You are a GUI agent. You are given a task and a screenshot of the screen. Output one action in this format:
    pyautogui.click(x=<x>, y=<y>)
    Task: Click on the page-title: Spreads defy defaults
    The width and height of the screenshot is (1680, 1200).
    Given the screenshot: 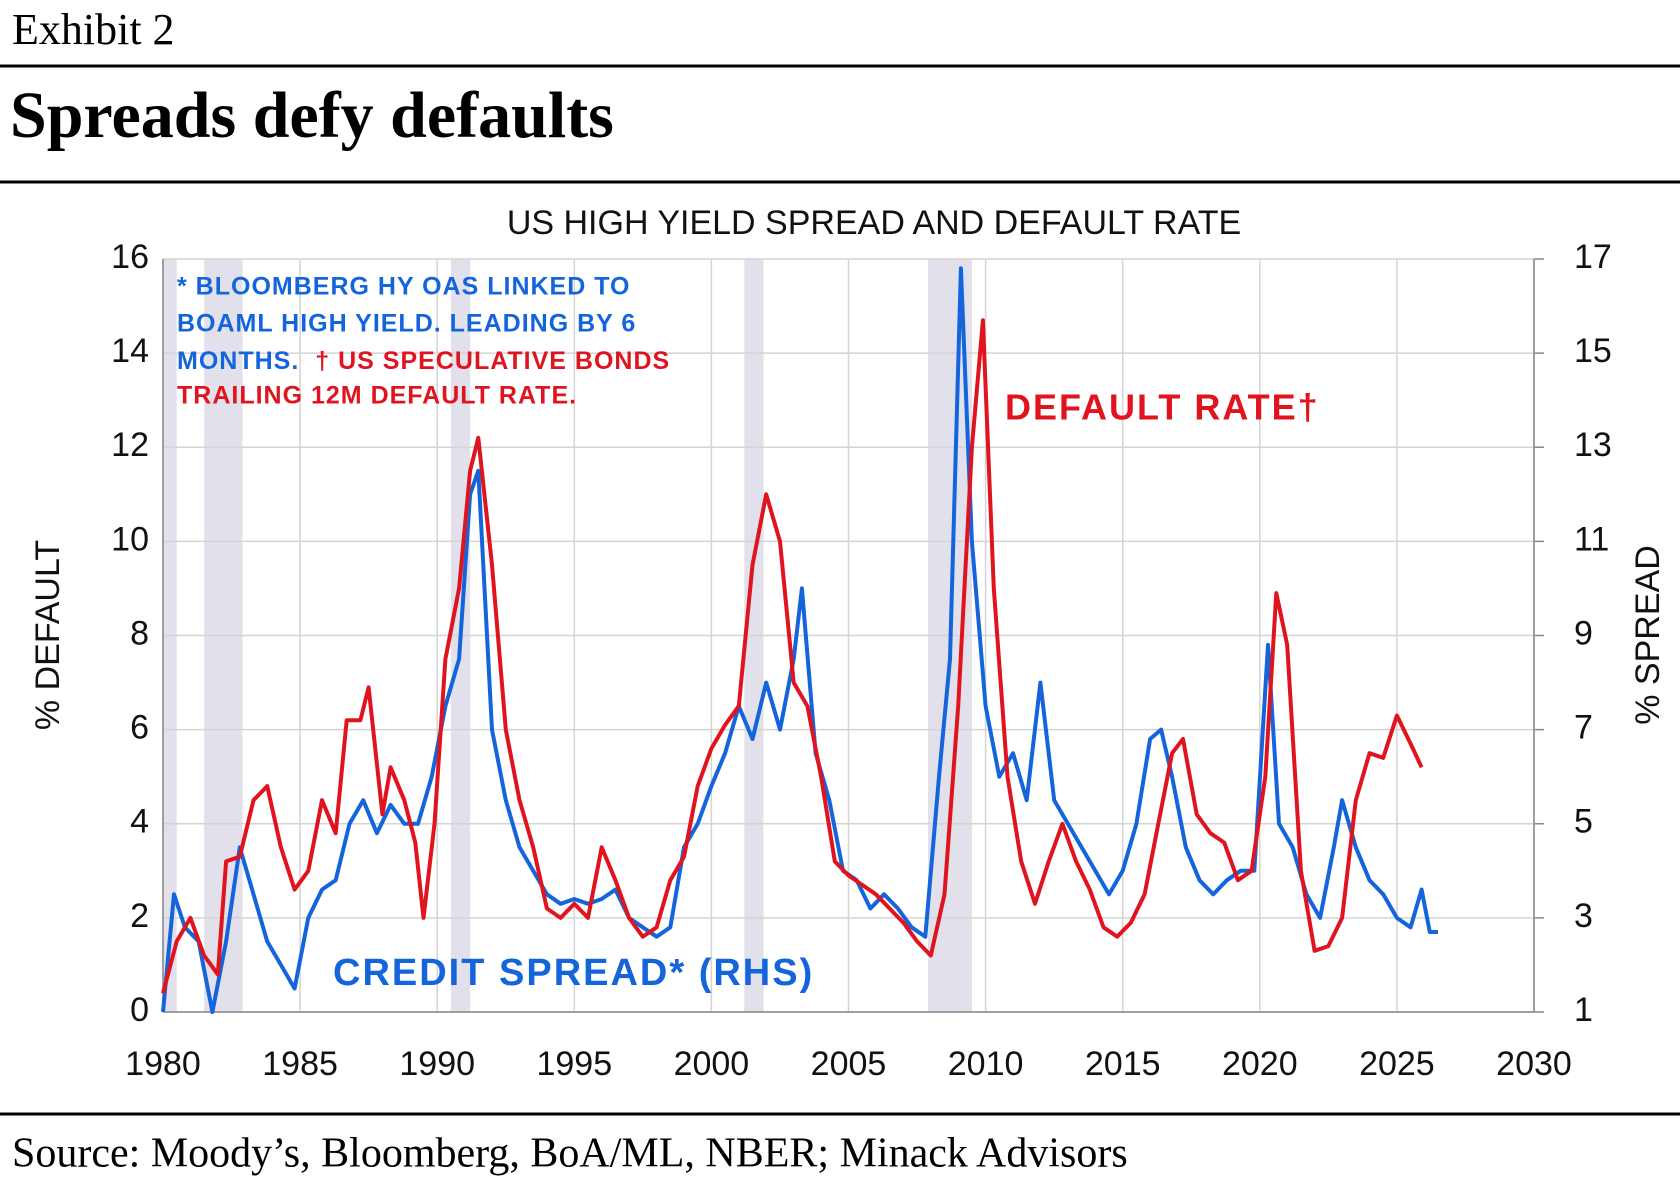 What is the action you would take?
    pyautogui.click(x=312, y=115)
    